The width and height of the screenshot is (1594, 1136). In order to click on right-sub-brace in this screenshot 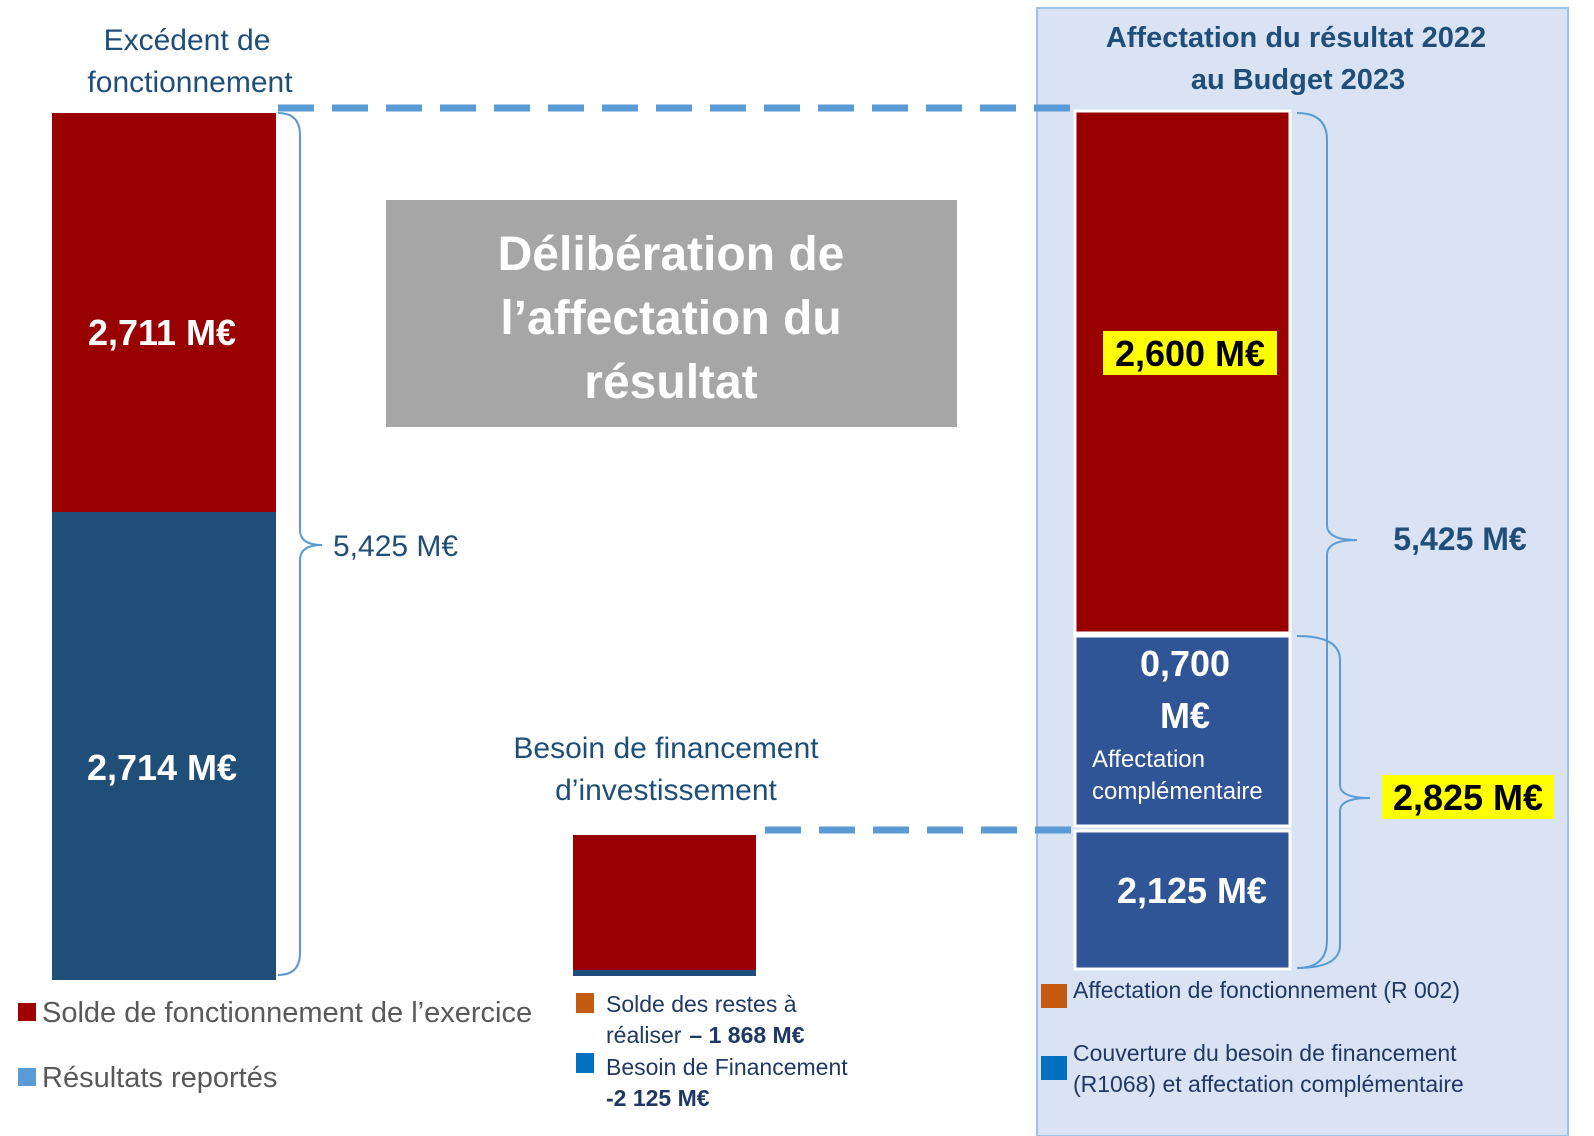, I will do `click(1333, 802)`.